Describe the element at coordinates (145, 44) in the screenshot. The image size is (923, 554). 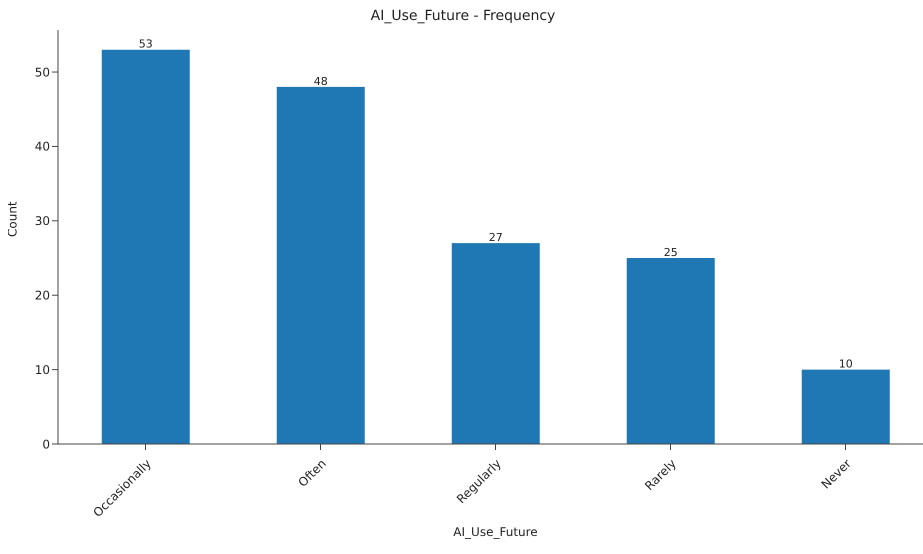
I see `data-label: 53` at that location.